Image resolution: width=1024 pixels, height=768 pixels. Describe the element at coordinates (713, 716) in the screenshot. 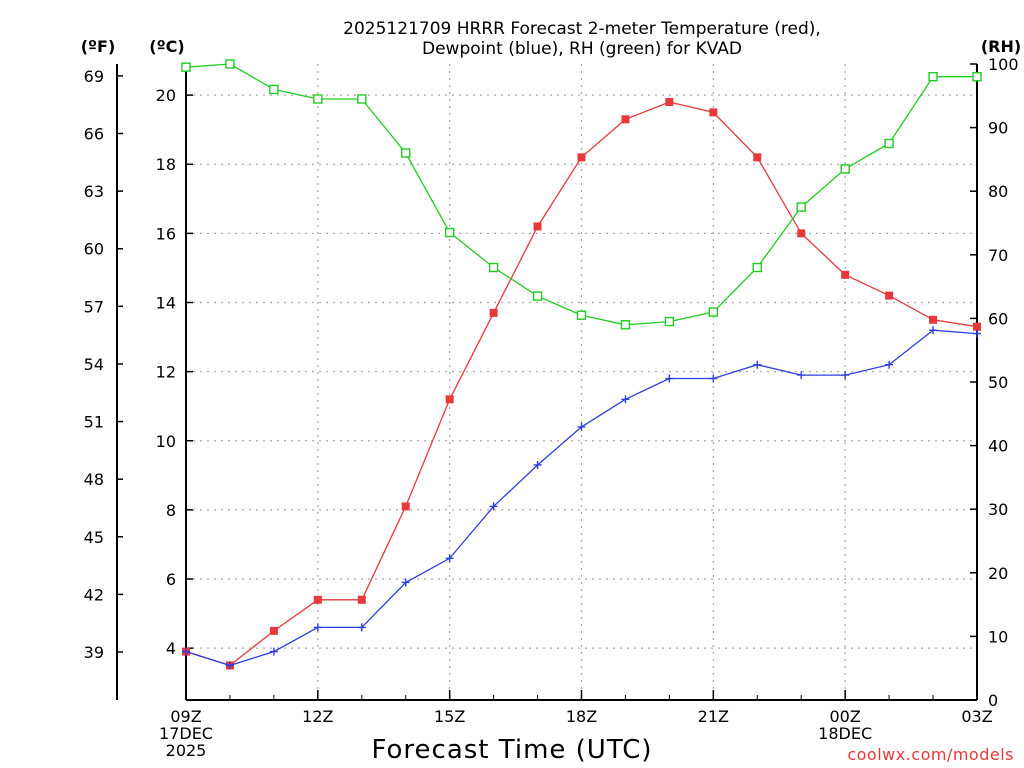

I see `x-tick-label: 21Z` at that location.